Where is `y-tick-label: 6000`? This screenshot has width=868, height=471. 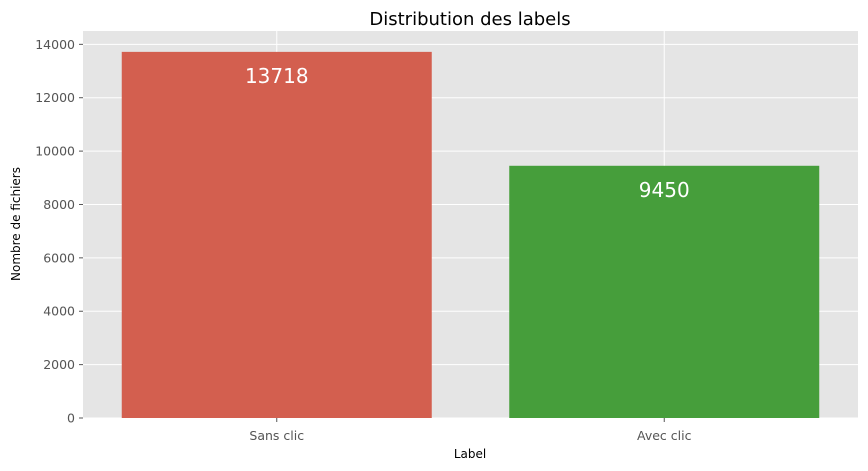 y-tick-label: 6000 is located at coordinates (59, 257).